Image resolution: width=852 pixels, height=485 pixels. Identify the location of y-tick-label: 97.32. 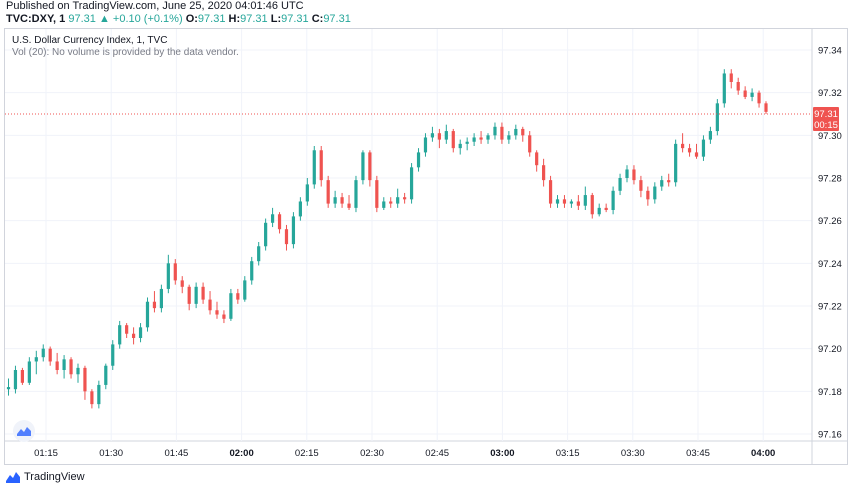
(830, 93).